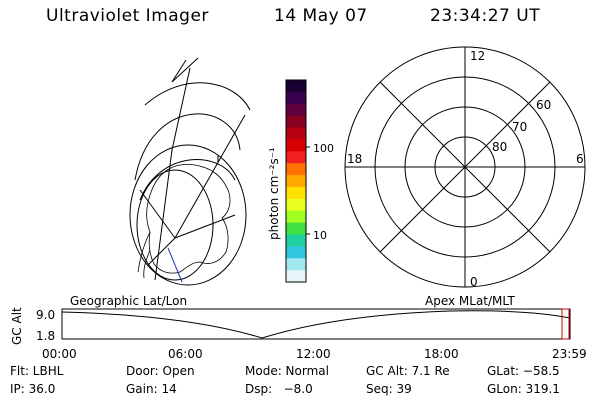  I want to click on colorbar, so click(297, 181).